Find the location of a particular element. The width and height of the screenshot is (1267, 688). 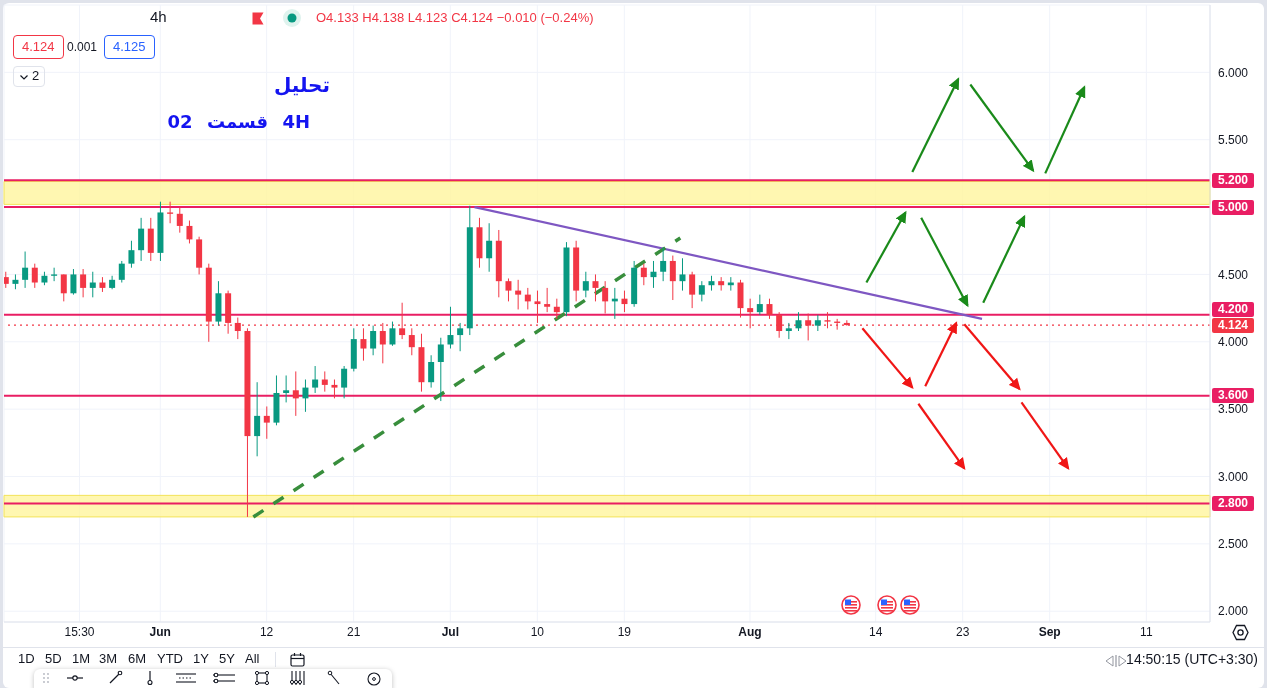

text: تحلیل is located at coordinates (301, 85).